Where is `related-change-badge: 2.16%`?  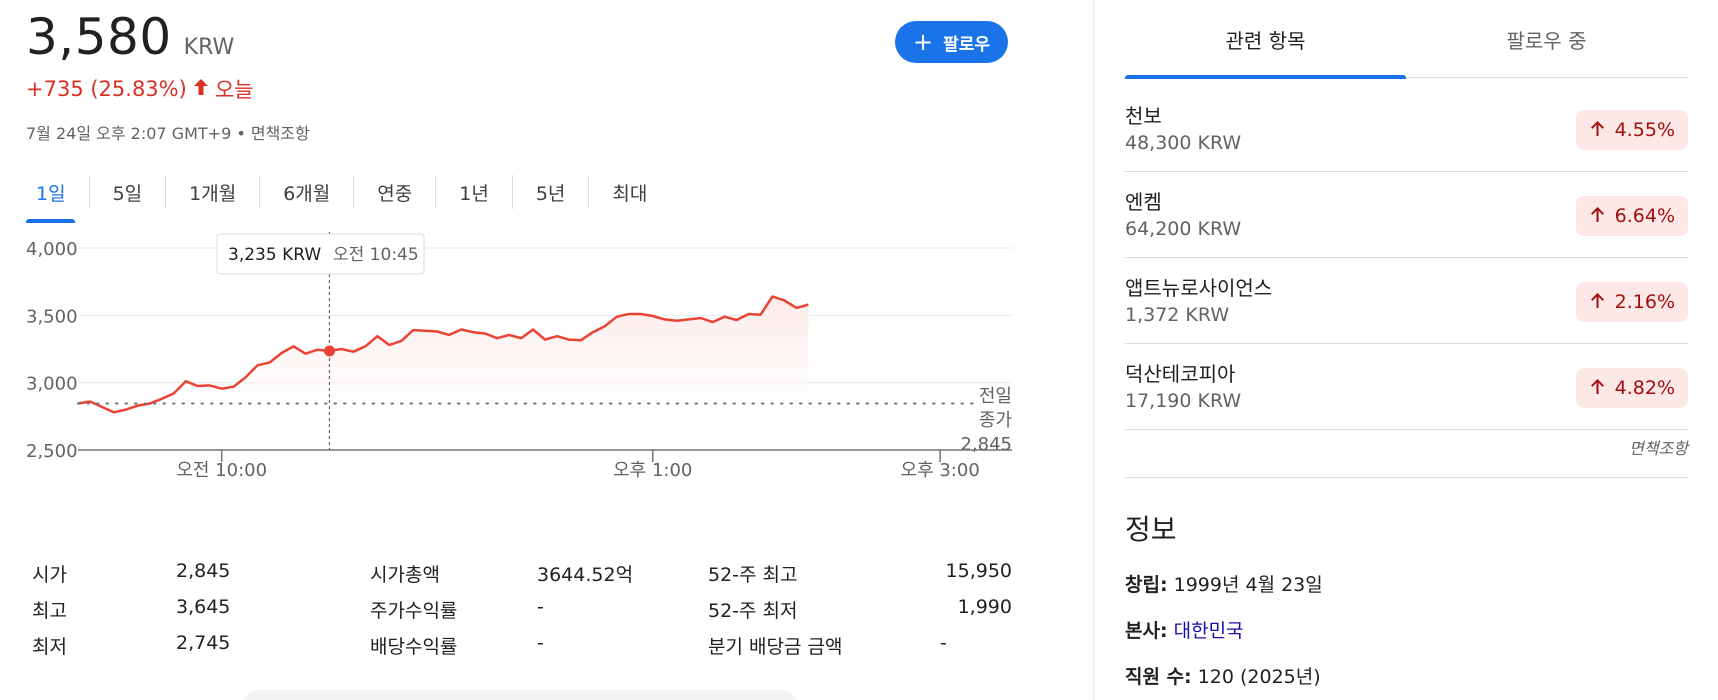
related-change-badge: 2.16% is located at coordinates (1631, 302).